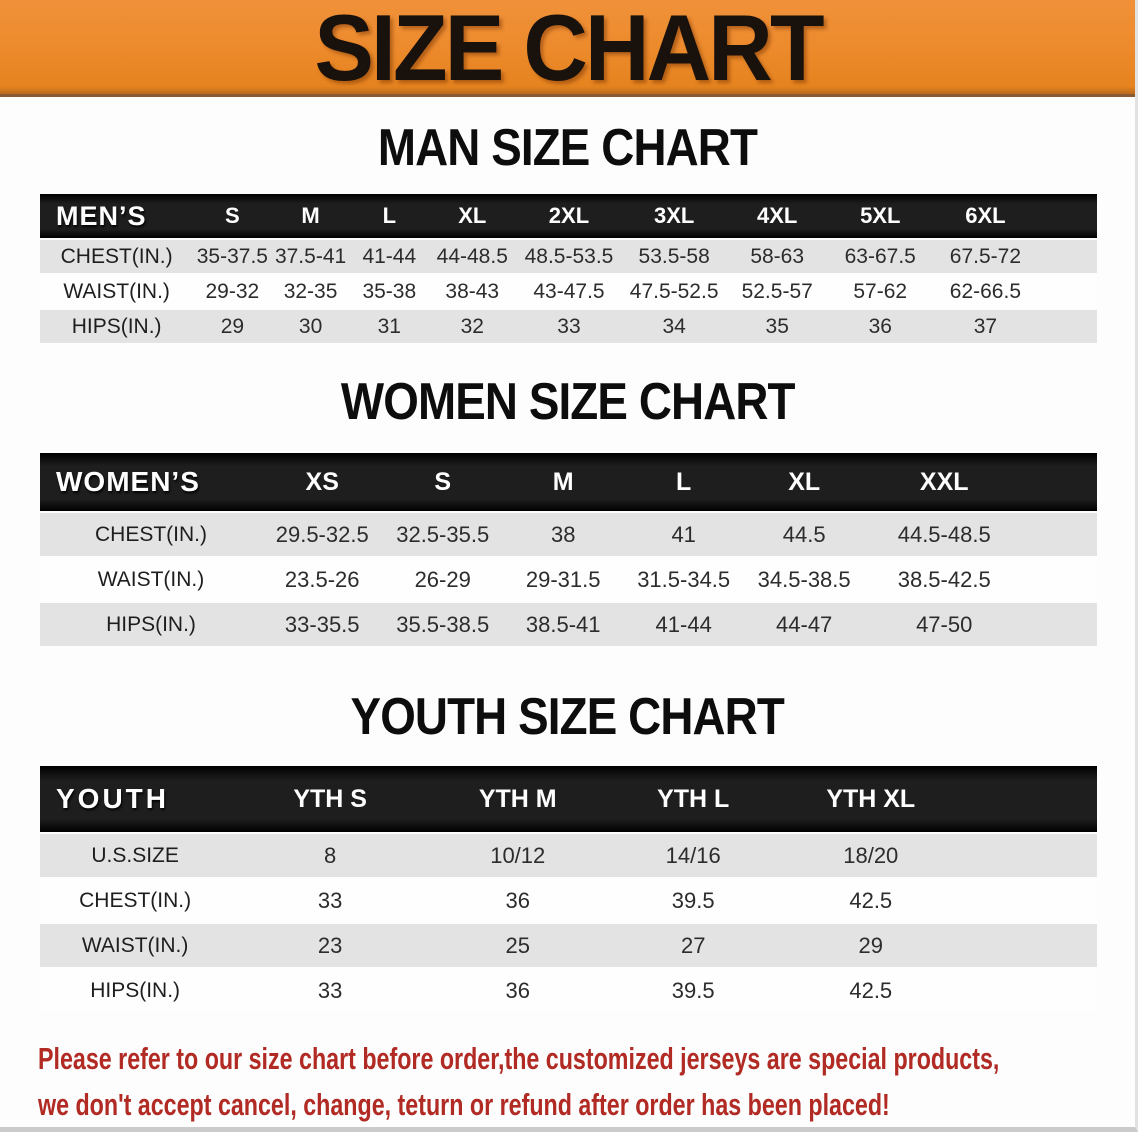  Describe the element at coordinates (117, 216) in the screenshot. I see `table-corner-label: MEN’S` at that location.